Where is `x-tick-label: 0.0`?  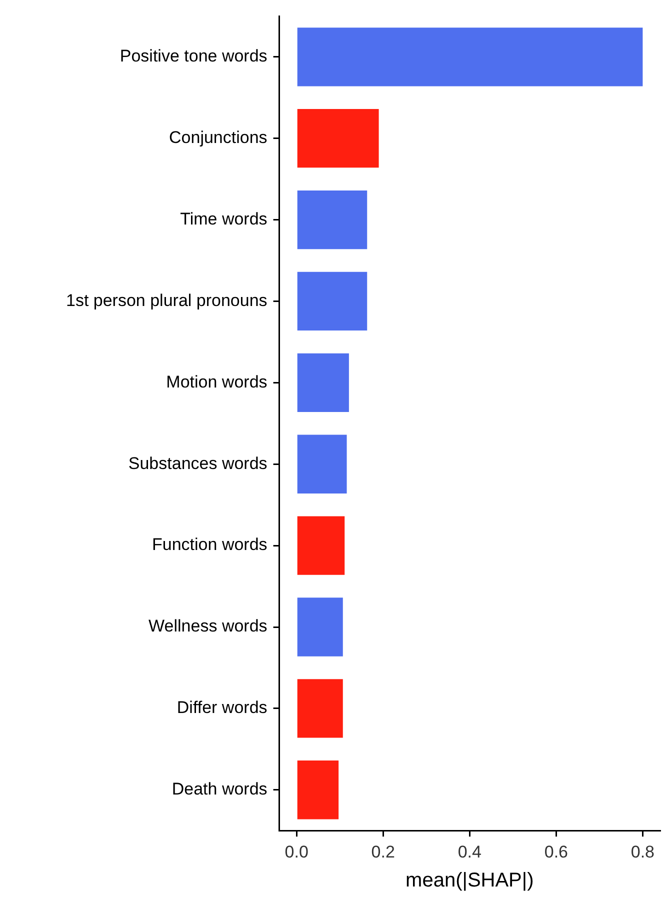 x-tick-label: 0.0 is located at coordinates (296, 852).